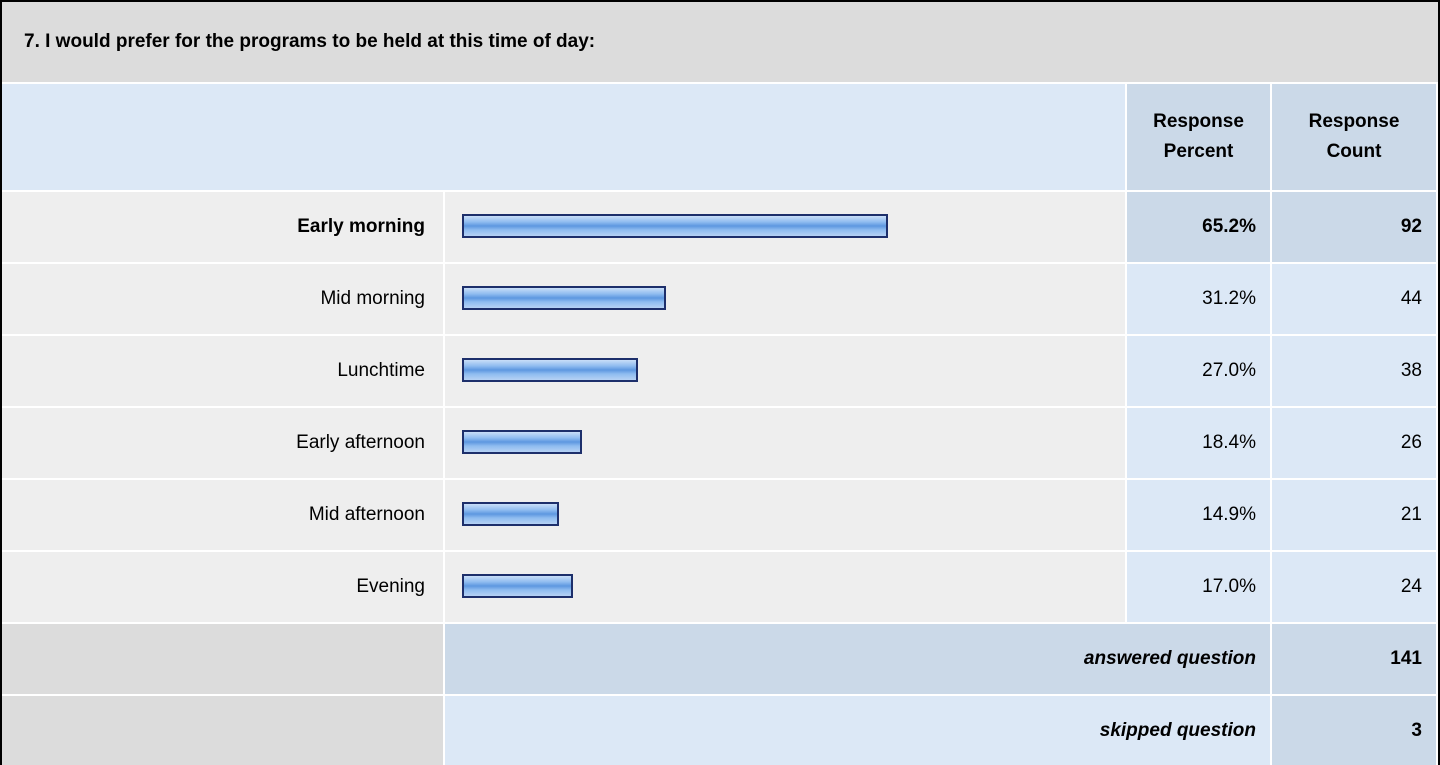  I want to click on response-count: 38, so click(1355, 372).